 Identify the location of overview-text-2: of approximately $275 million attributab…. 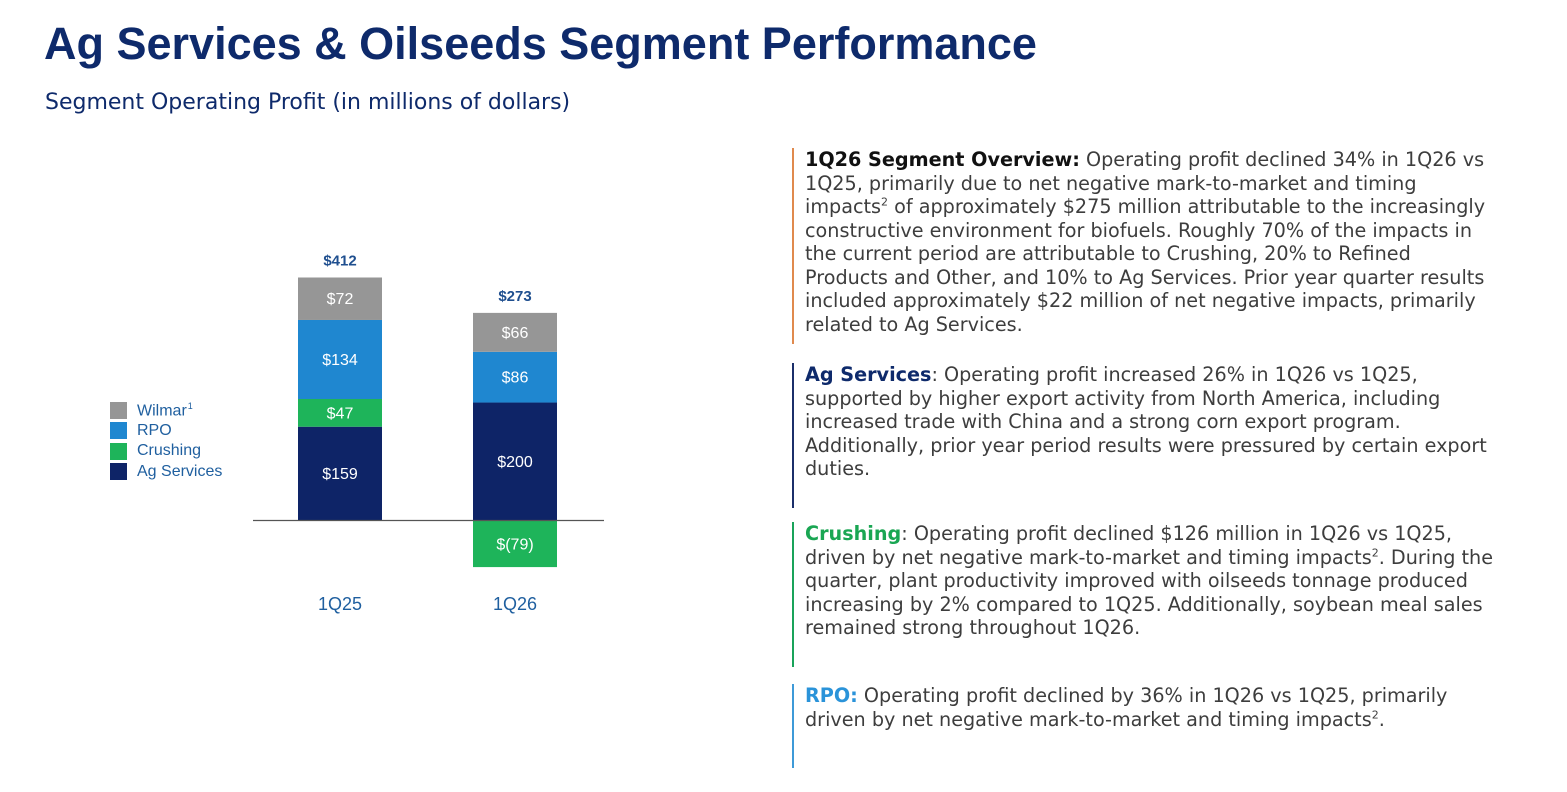
(1145, 265).